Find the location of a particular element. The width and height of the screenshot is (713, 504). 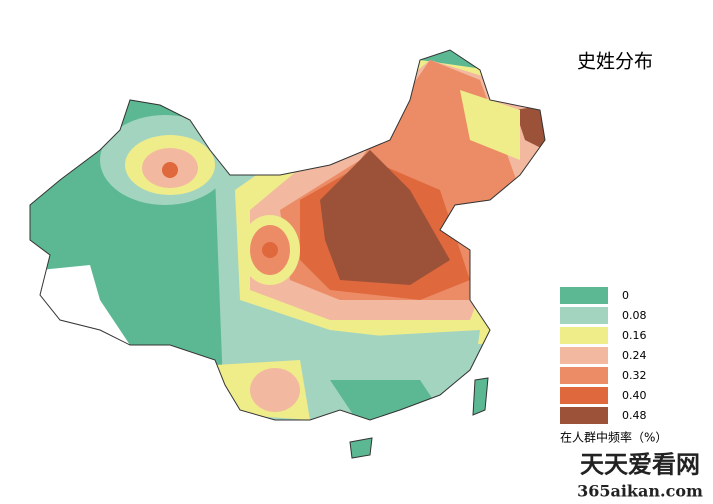

legend-label: 0.24 is located at coordinates (634, 355).